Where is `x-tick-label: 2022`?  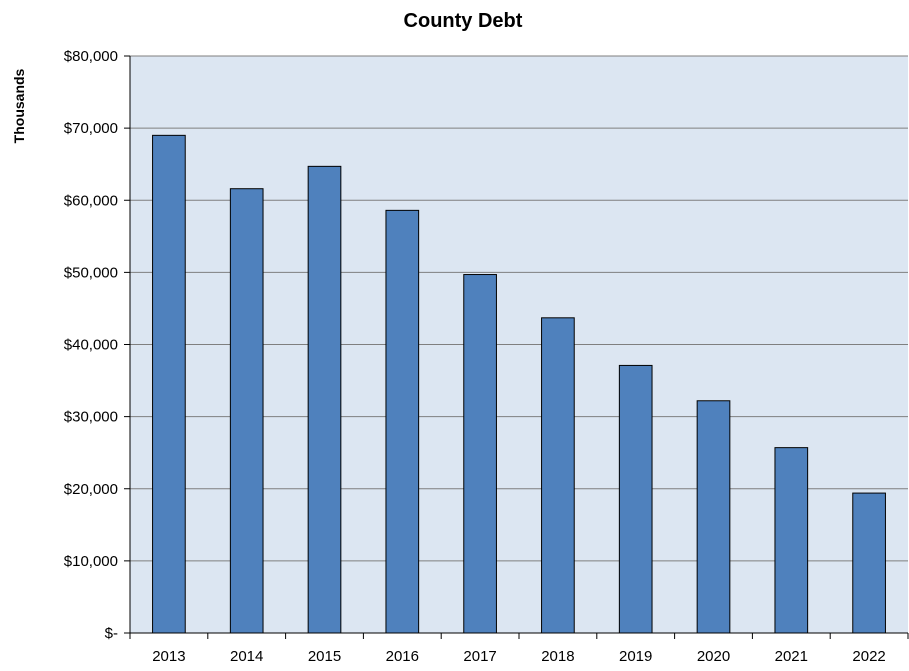 x-tick-label: 2022 is located at coordinates (868, 656).